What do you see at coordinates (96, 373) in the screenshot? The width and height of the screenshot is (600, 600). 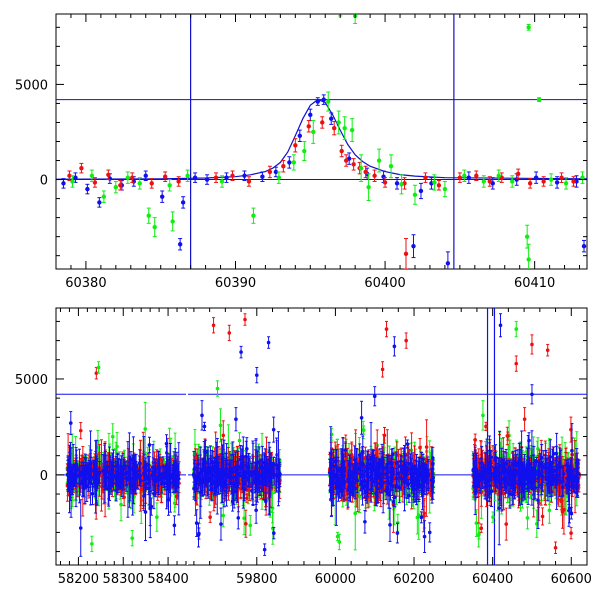 I see `bottom-red-outlier-point` at bounding box center [96, 373].